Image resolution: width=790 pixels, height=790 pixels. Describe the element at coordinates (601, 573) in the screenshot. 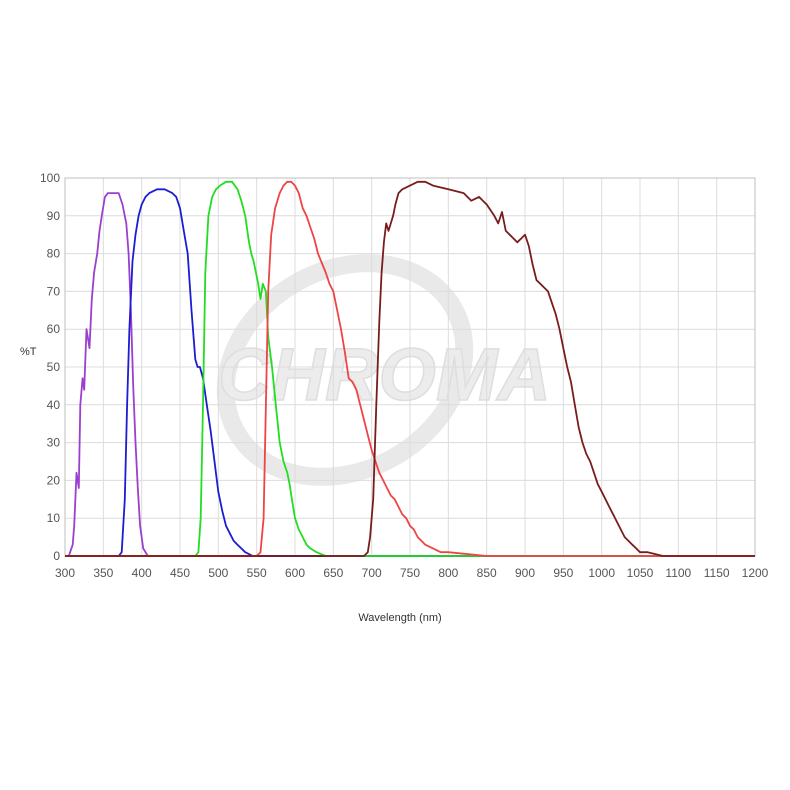

I see `x-tick-label: 1000` at that location.